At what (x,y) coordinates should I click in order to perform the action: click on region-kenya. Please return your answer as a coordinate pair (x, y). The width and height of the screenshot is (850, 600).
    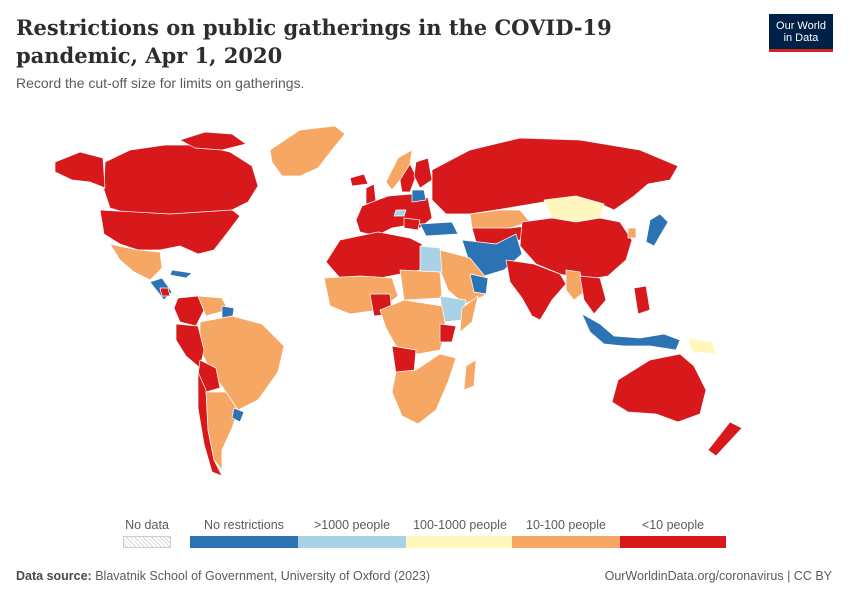
    Looking at the image, I should click on (448, 333).